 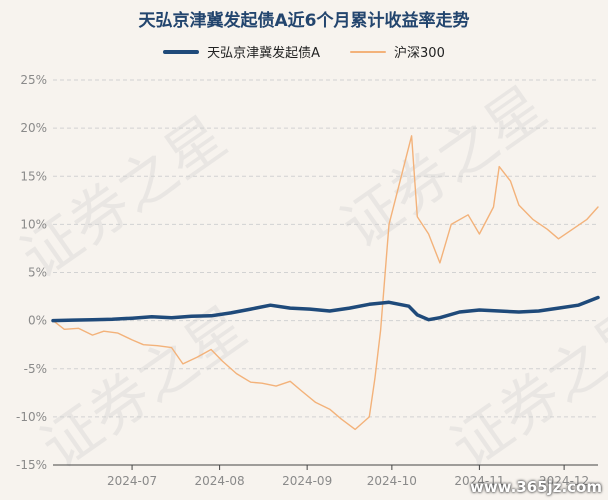 I want to click on legend-item-fund: 天弘京津冀发起债A, so click(x=241, y=51).